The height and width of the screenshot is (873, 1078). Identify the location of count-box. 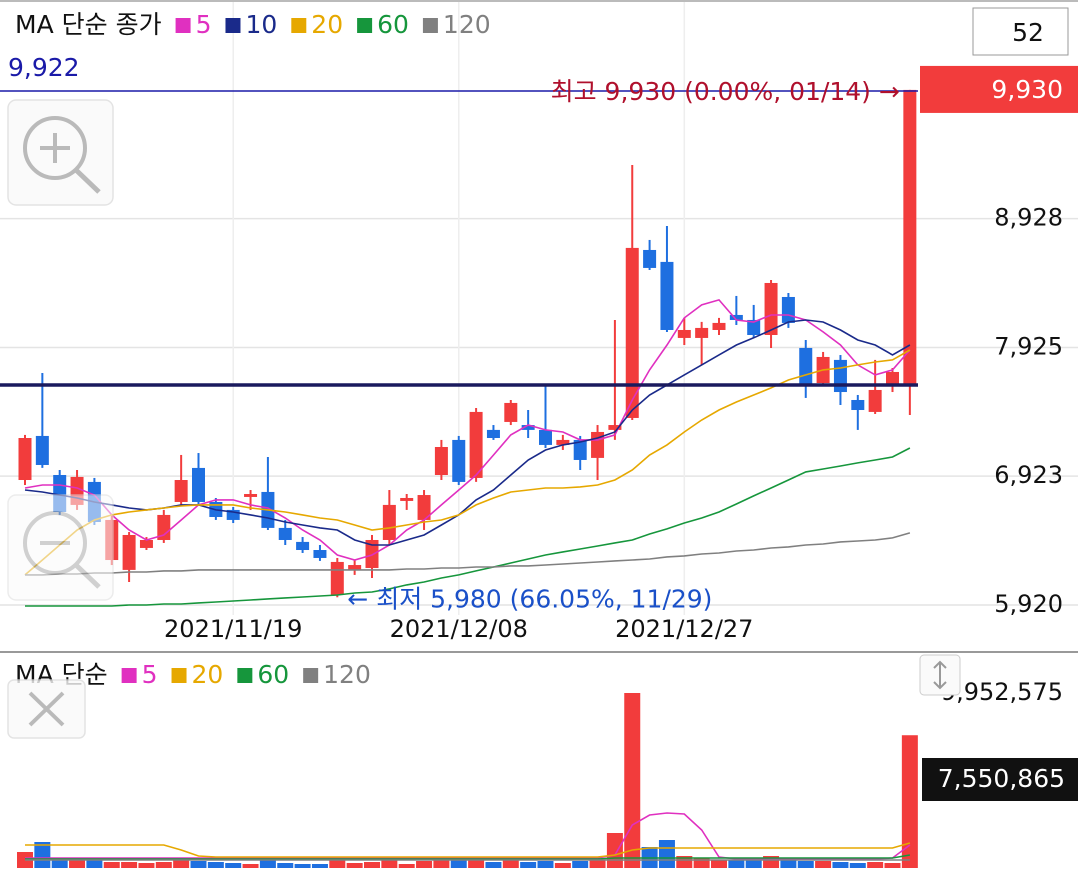
(1020, 31).